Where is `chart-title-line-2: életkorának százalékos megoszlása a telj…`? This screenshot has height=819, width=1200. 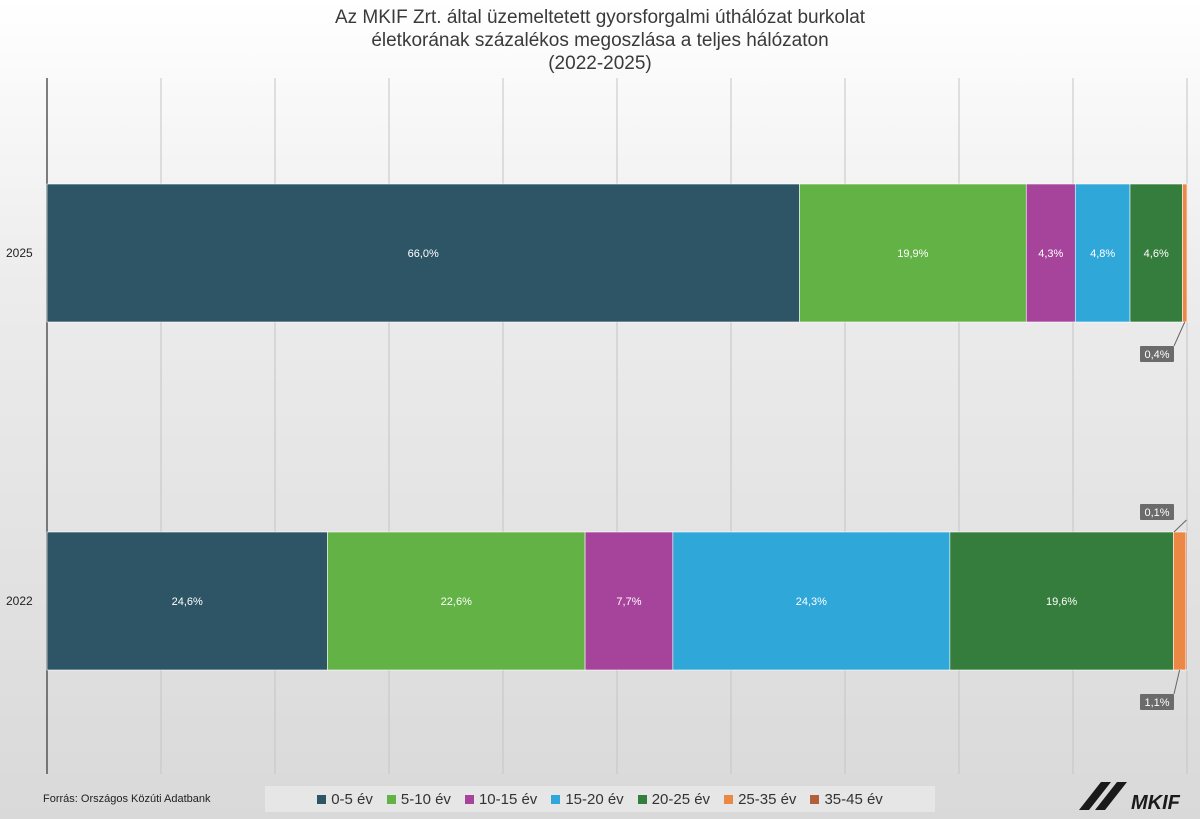
chart-title-line-2: életkorának százalékos megoszlása a telj… is located at coordinates (600, 40).